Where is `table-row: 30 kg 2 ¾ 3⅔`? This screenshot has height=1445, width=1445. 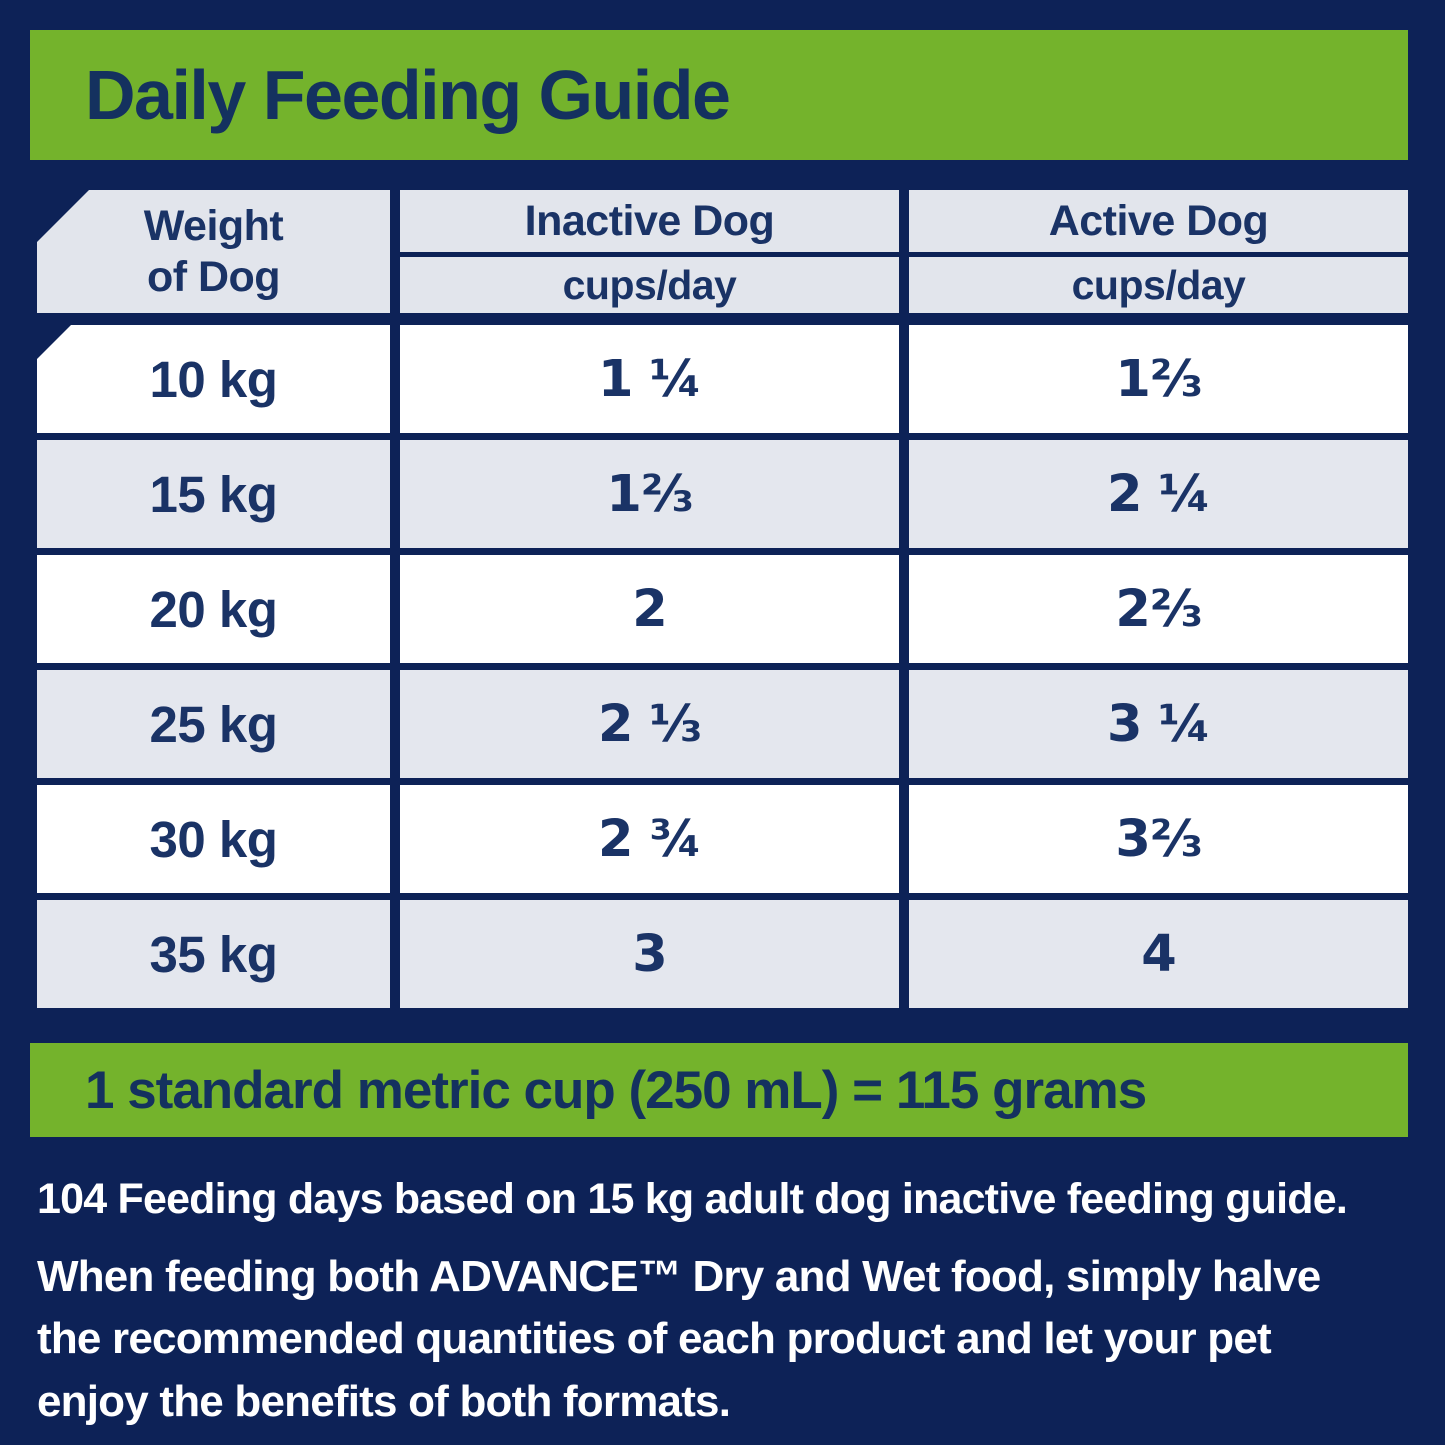
table-row: 30 kg 2 ¾ 3⅔ is located at coordinates (722, 839).